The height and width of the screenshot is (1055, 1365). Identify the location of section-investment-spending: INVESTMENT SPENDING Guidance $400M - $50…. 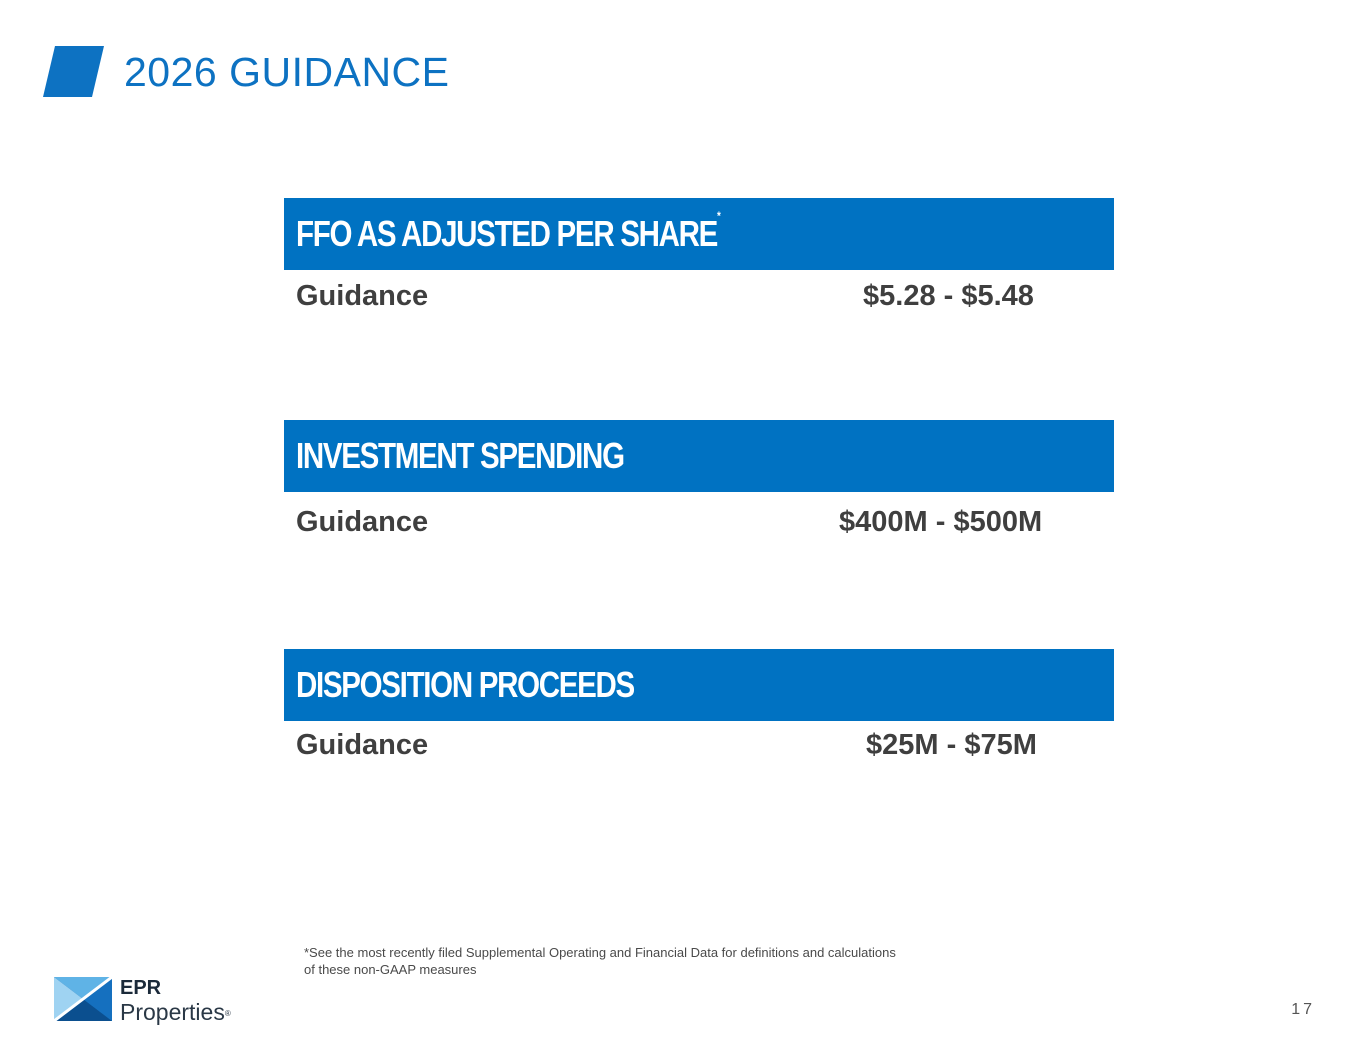
(699, 486).